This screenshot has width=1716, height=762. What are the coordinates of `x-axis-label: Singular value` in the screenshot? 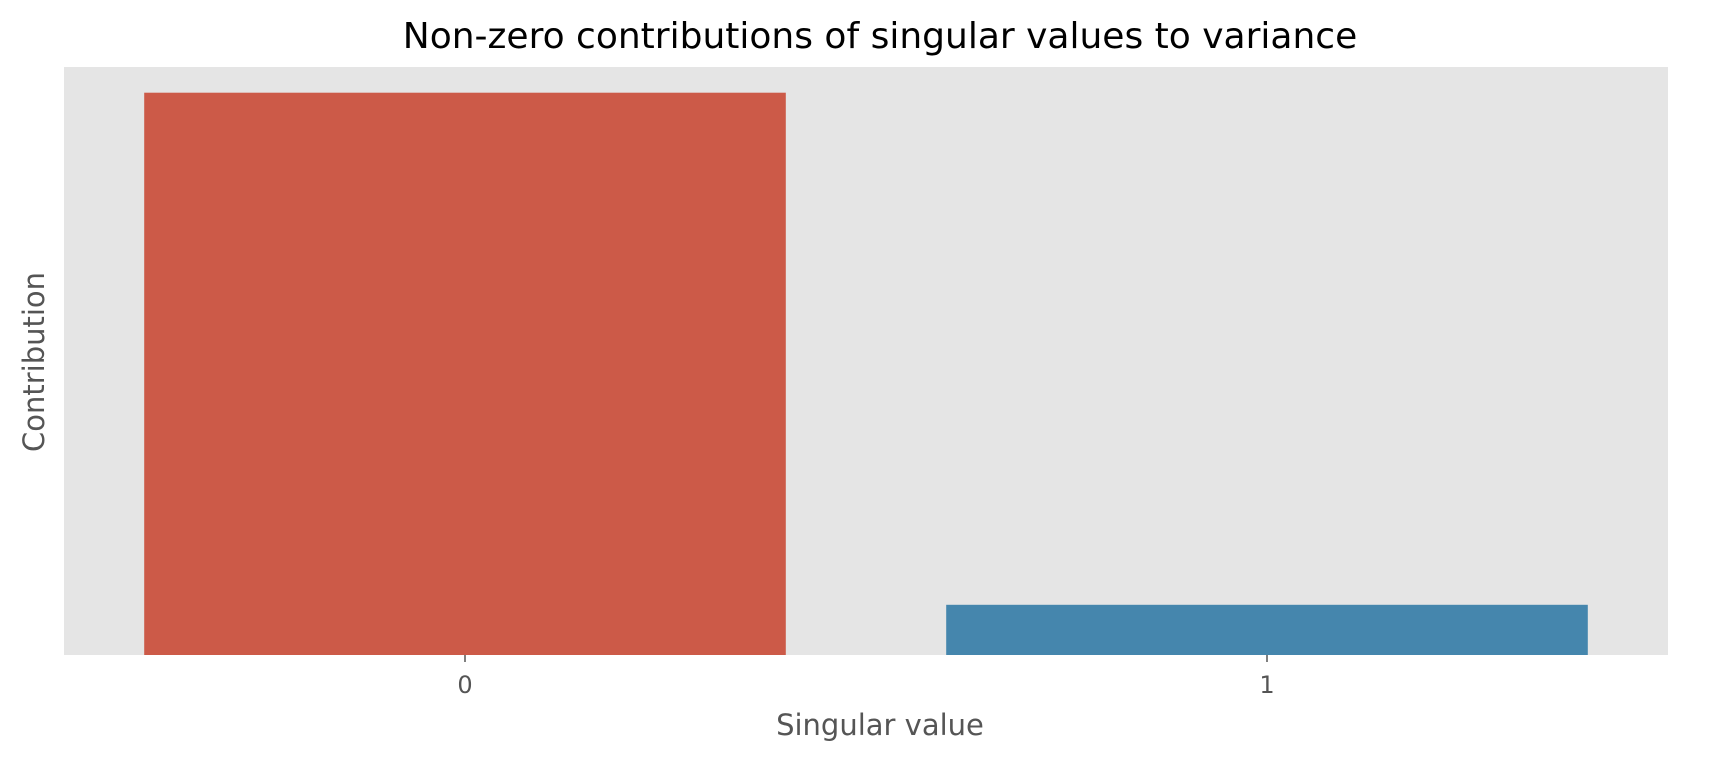 It's located at (880, 725).